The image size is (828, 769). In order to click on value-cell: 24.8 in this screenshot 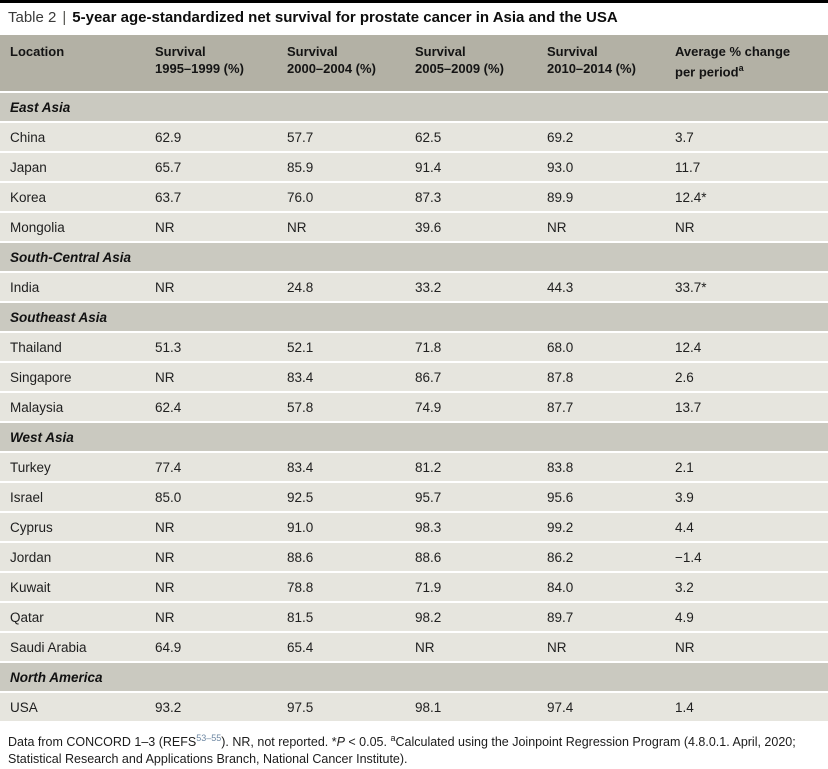, I will do `click(341, 287)`.